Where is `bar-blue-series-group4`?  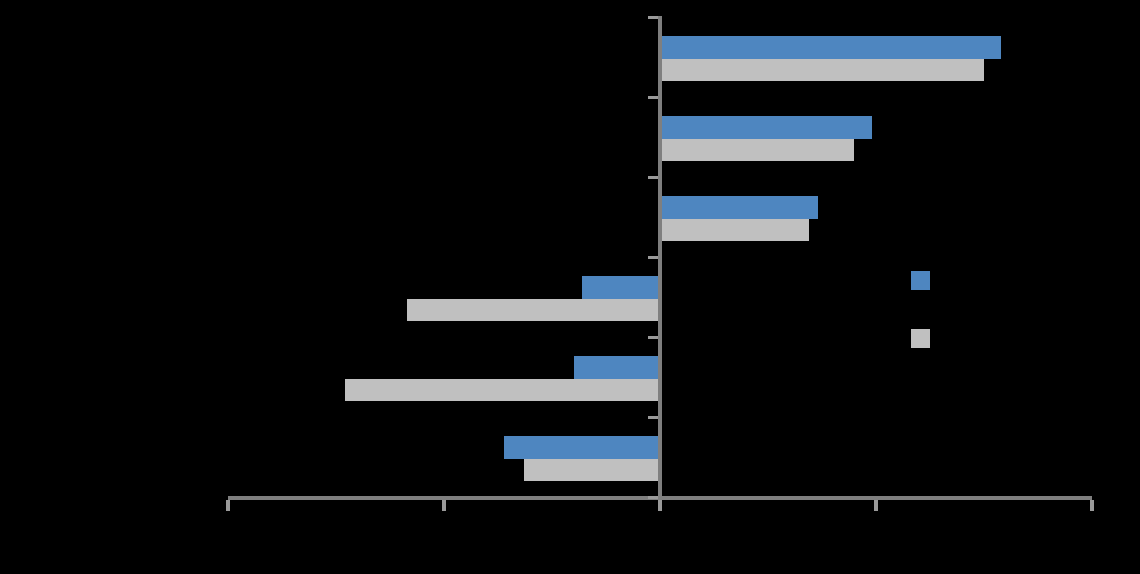
bar-blue-series-group4 is located at coordinates (621, 287).